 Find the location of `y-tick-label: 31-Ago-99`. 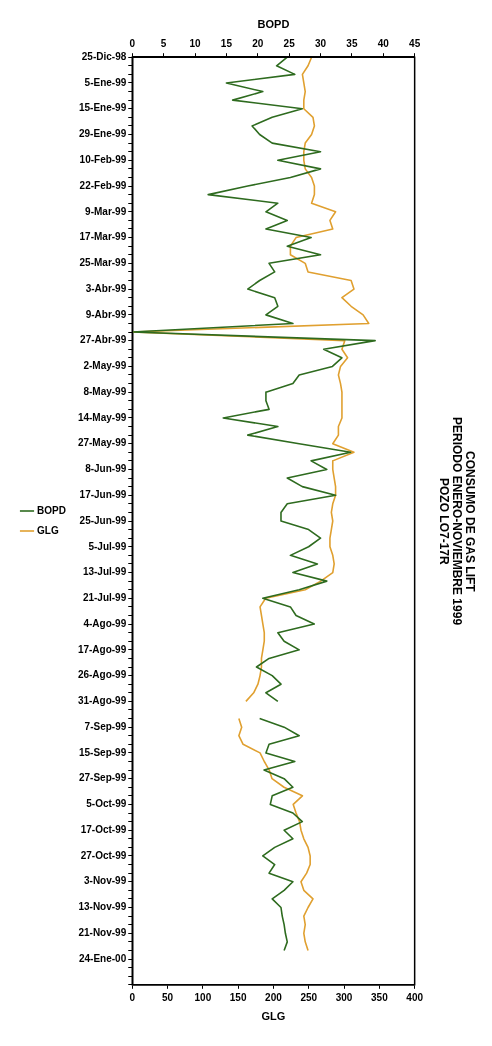

y-tick-label: 31-Ago-99 is located at coordinates (102, 701).